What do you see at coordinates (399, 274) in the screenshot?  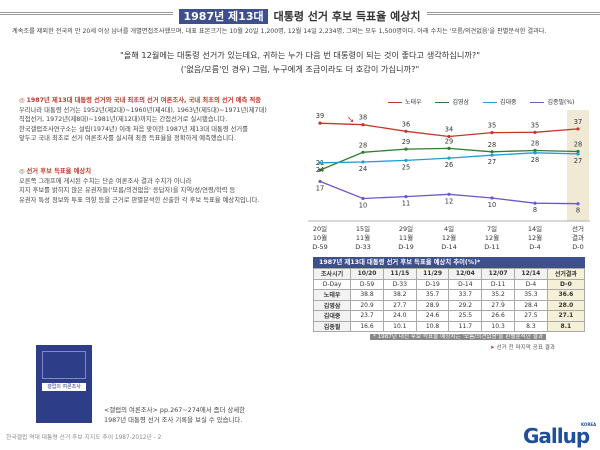 I see `table-header-cell: 11/15` at bounding box center [399, 274].